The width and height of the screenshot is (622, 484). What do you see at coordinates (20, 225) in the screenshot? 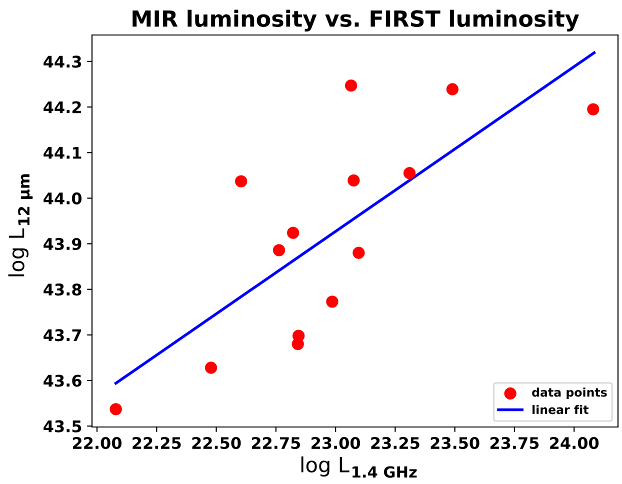
I see `y-axis-title: log L12 μm` at bounding box center [20, 225].